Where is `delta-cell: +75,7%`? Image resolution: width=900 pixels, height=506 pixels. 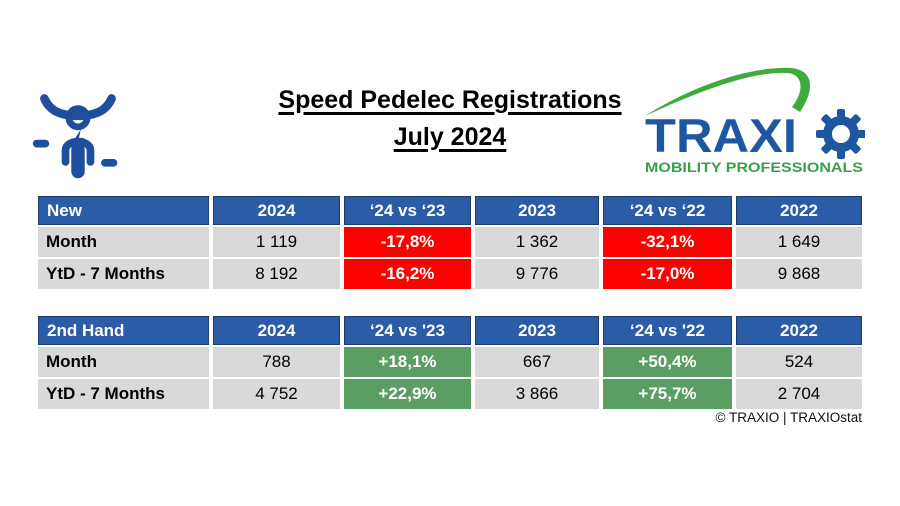
delta-cell: +75,7% is located at coordinates (667, 394).